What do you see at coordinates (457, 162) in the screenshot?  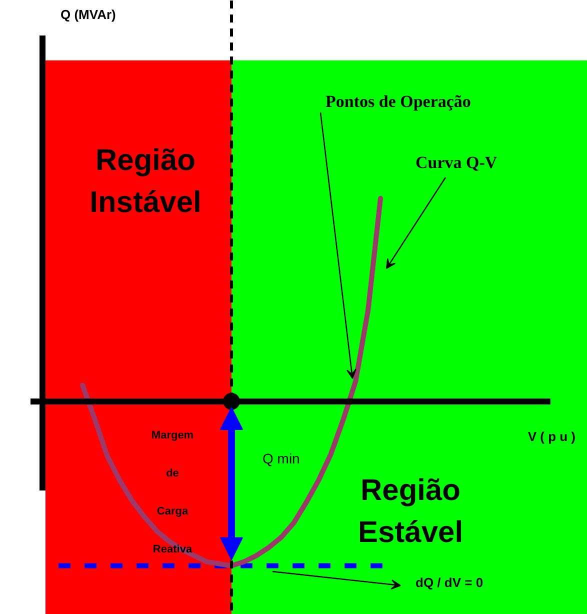 I see `text: Curva Q-V` at bounding box center [457, 162].